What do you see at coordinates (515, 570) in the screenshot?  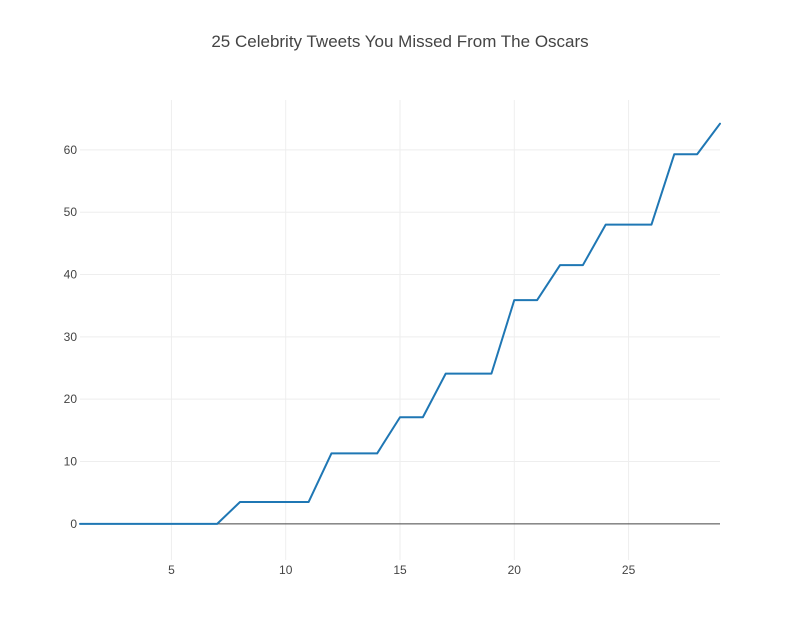 I see `x-tick-label: 20` at bounding box center [515, 570].